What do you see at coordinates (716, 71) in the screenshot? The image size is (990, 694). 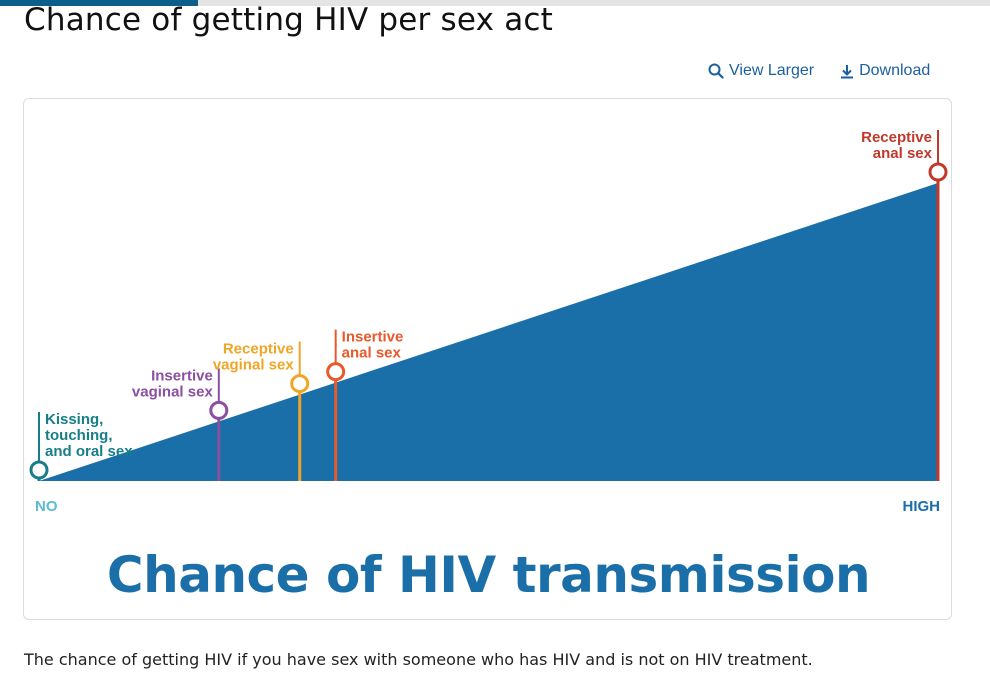 I see `magnifier-icon` at bounding box center [716, 71].